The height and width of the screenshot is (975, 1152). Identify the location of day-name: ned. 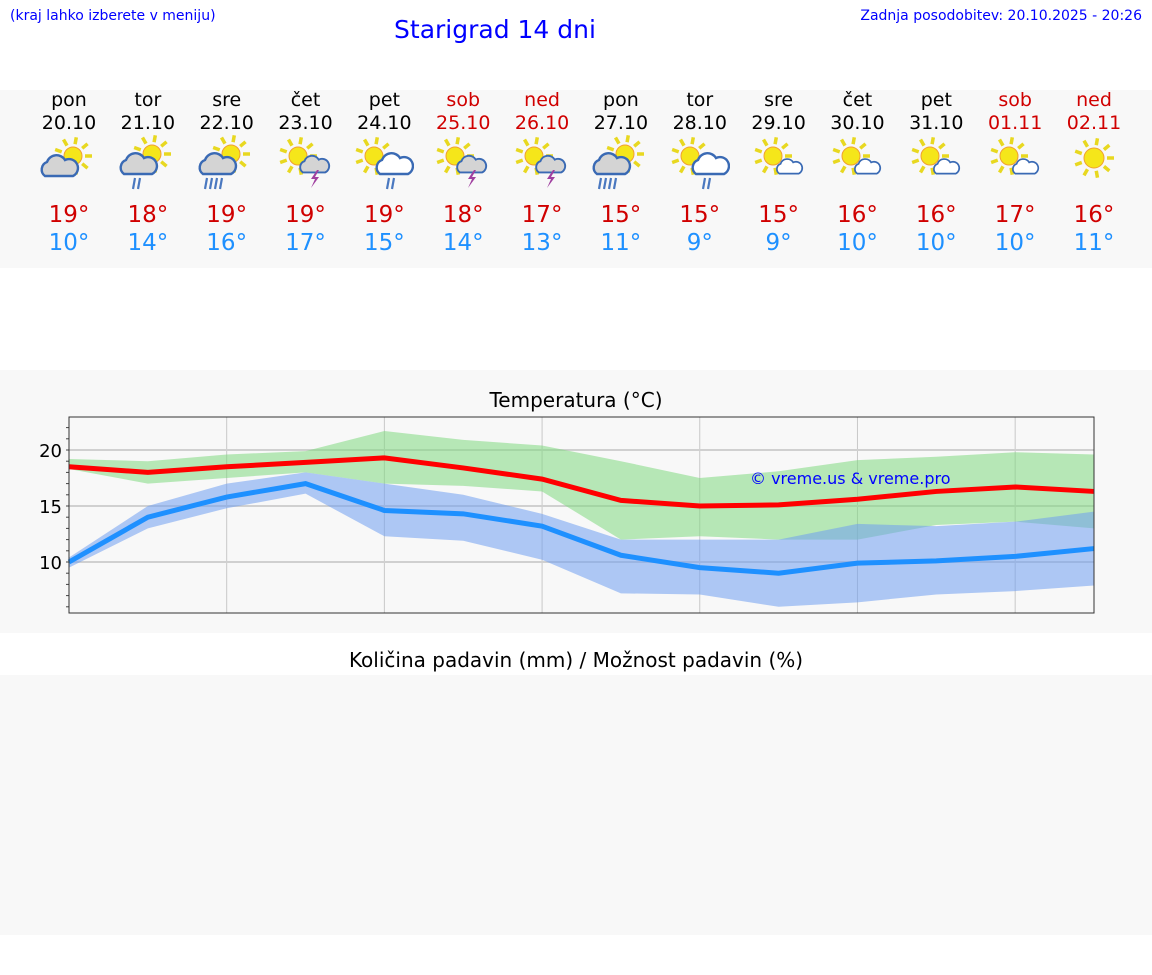
(1094, 100).